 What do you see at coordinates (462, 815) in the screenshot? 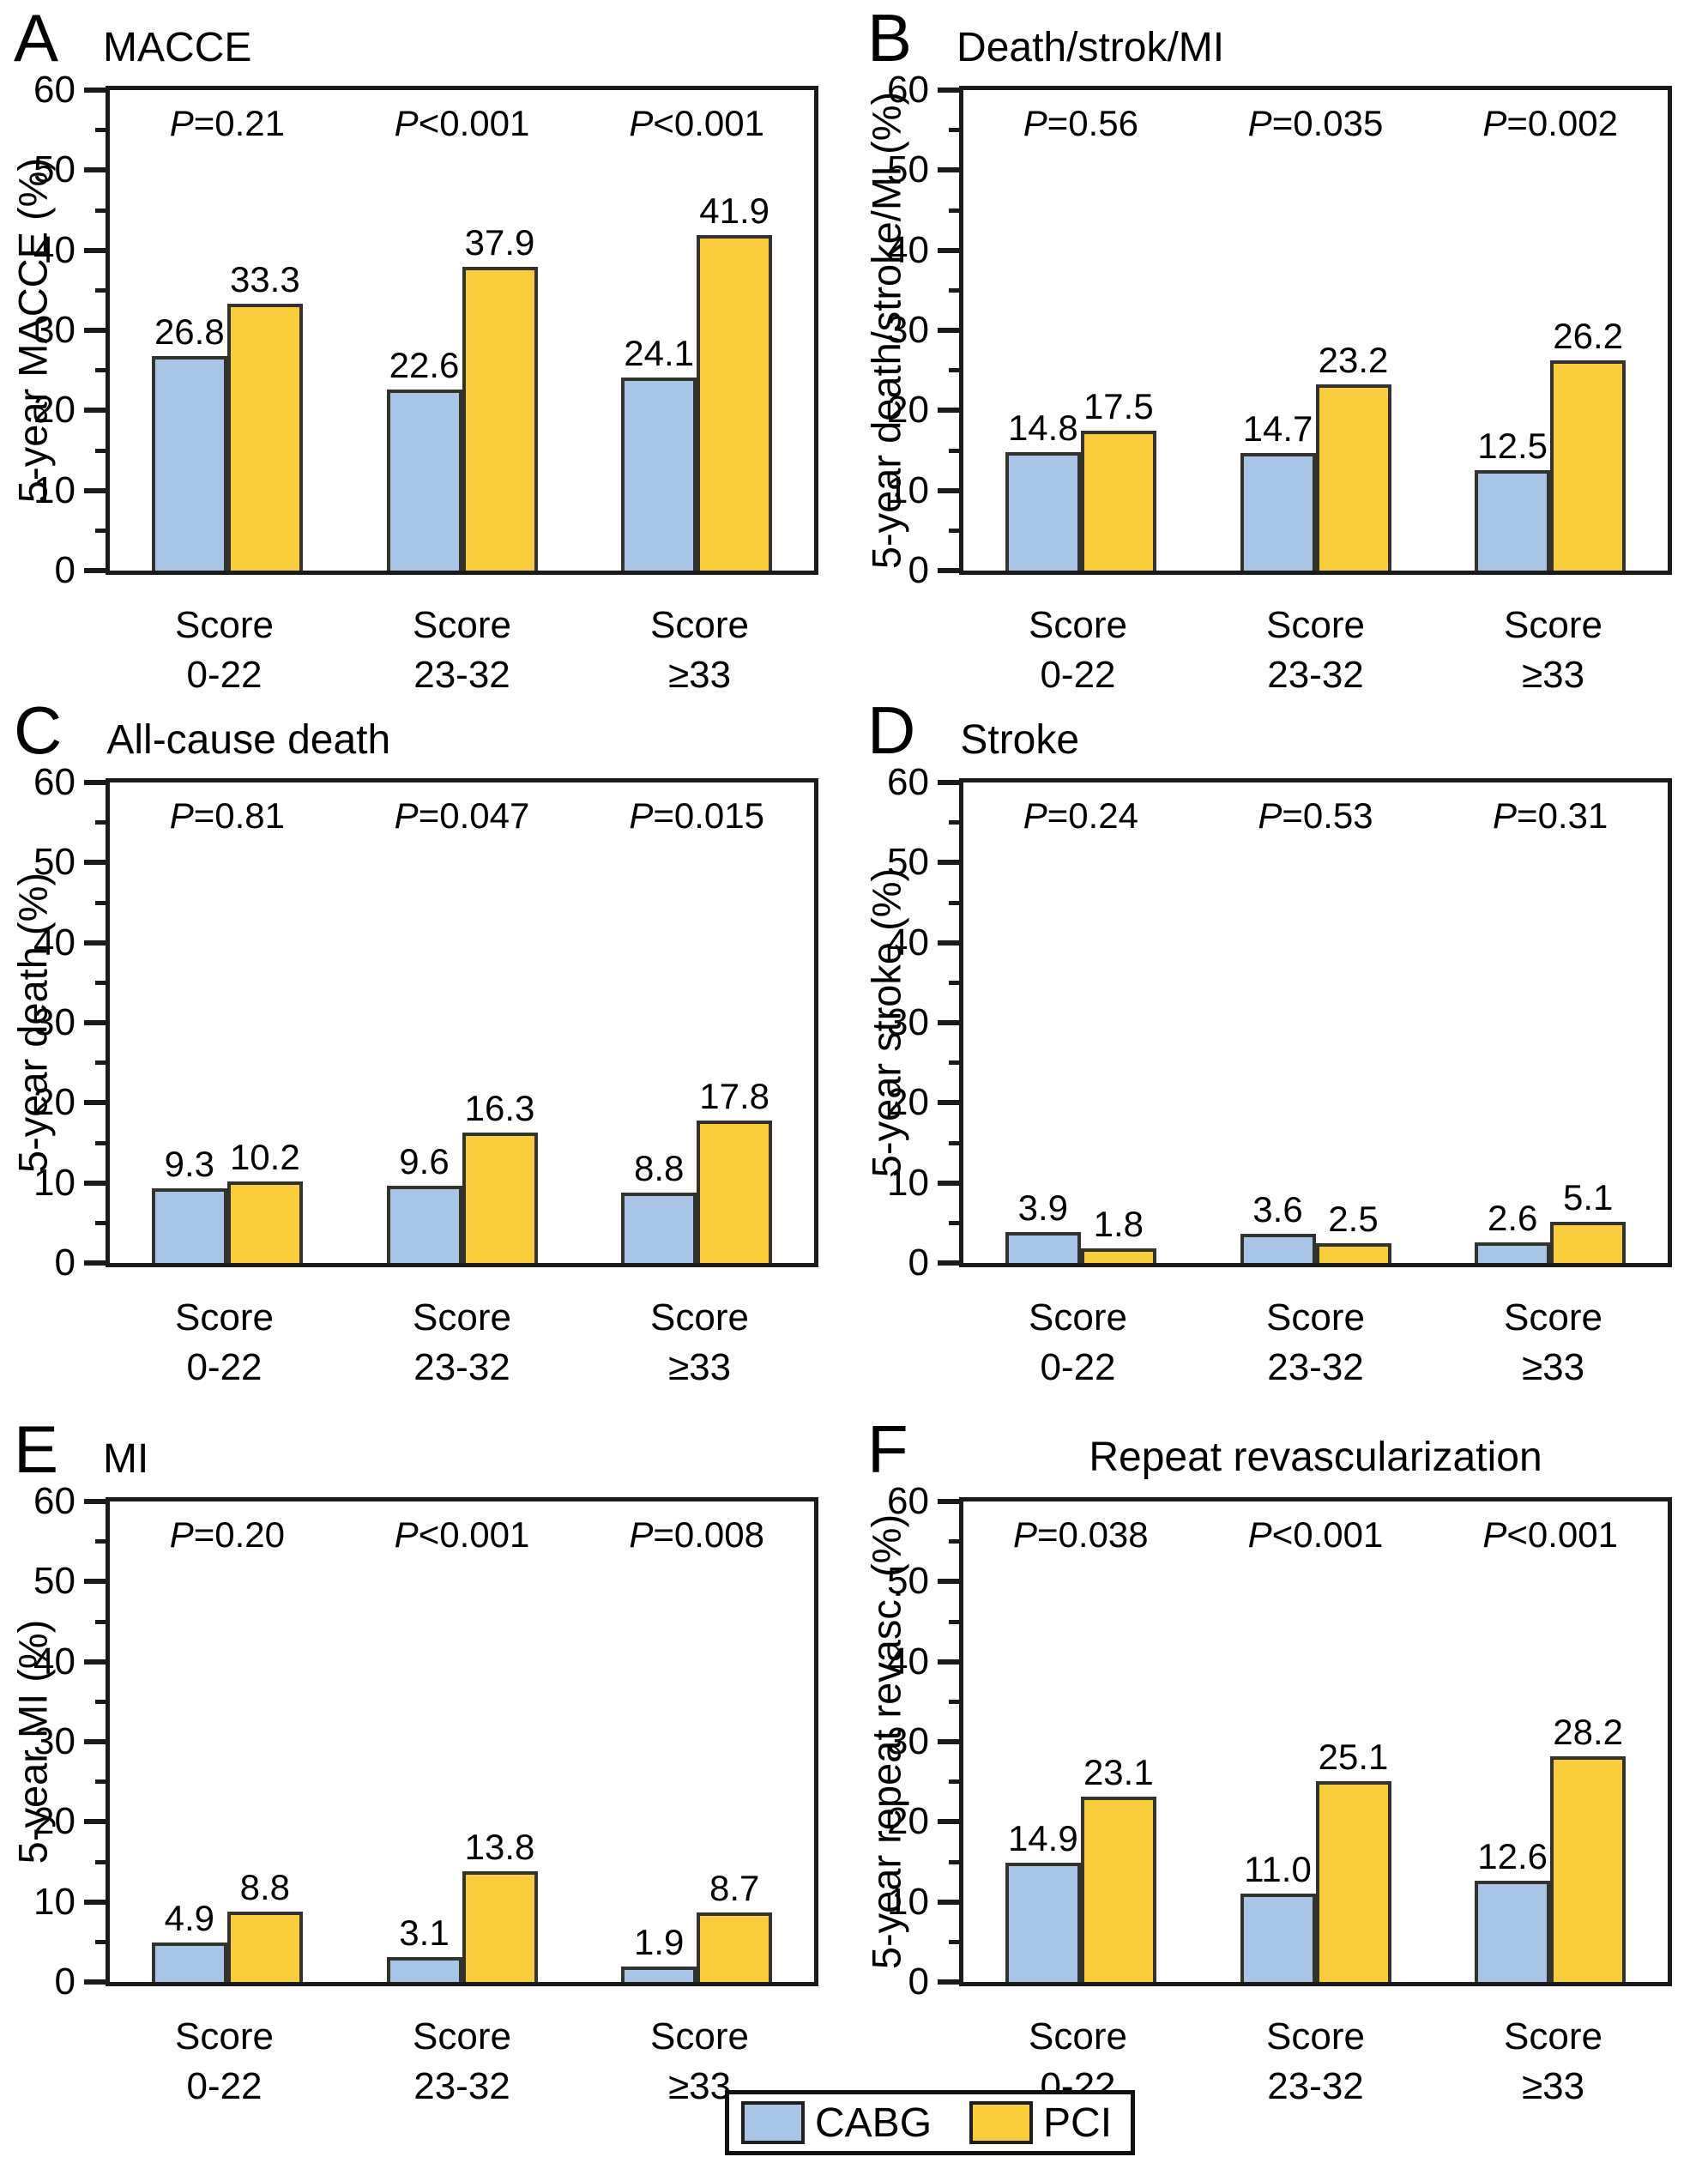
I see `p-value: P=0.047` at bounding box center [462, 815].